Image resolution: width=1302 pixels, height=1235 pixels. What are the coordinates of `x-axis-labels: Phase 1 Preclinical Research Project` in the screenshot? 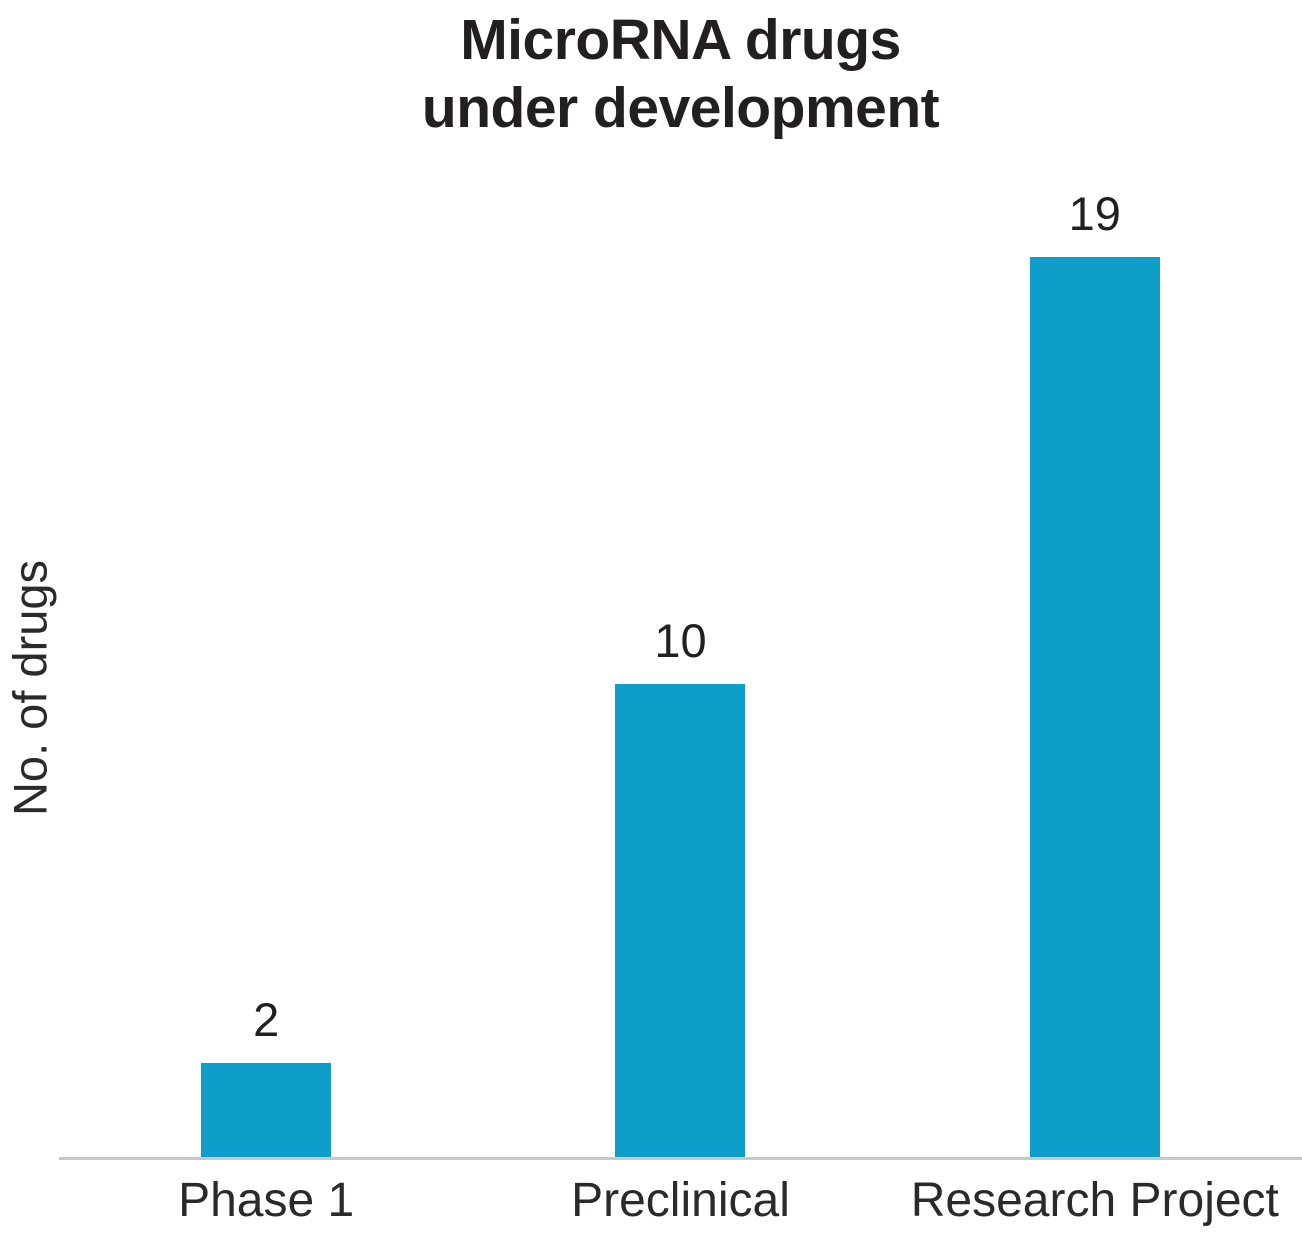 It's located at (680, 1201).